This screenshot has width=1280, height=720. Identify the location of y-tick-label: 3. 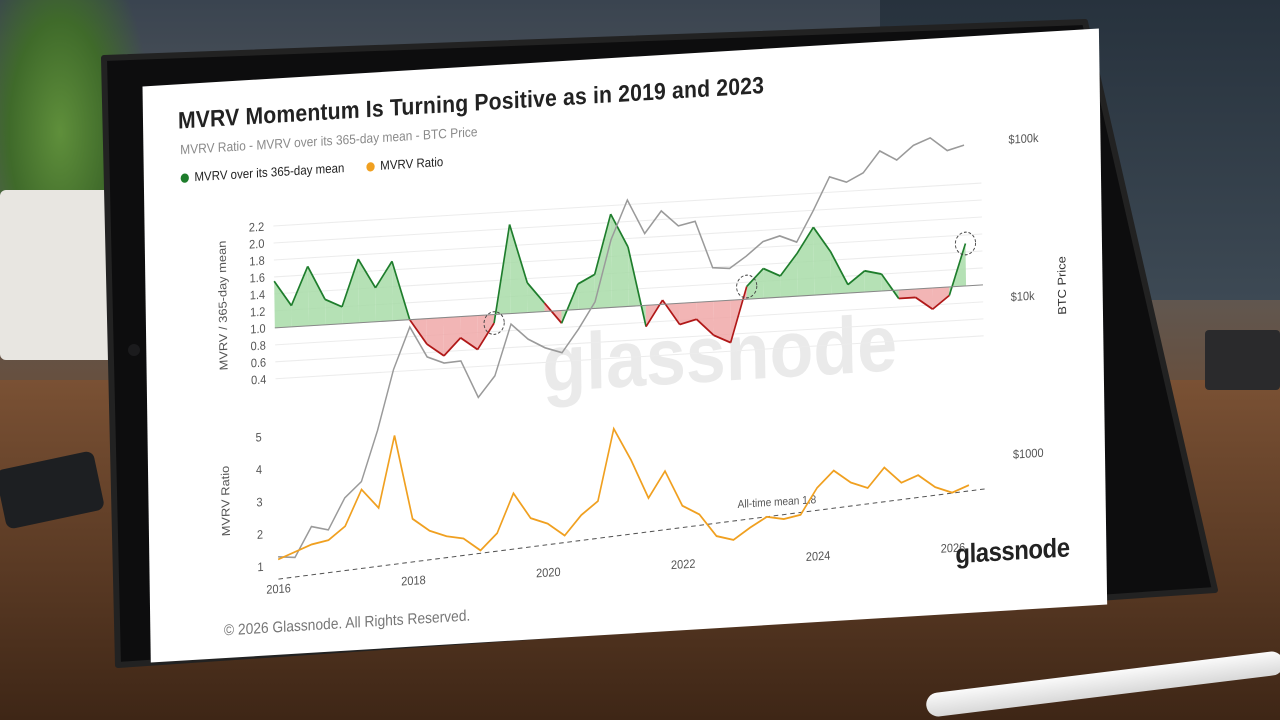
(259, 503).